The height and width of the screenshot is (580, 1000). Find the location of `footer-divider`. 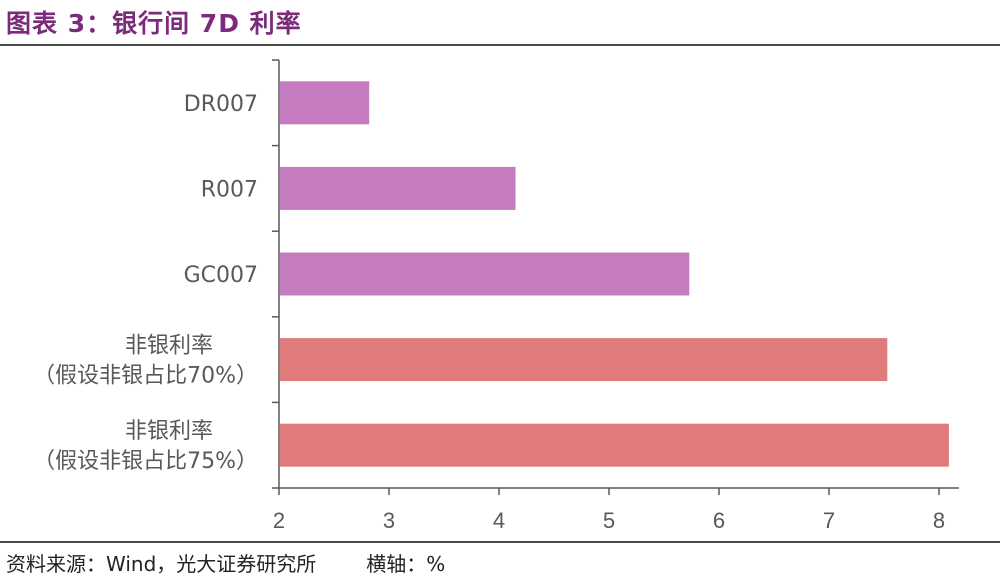

footer-divider is located at coordinates (500, 542).